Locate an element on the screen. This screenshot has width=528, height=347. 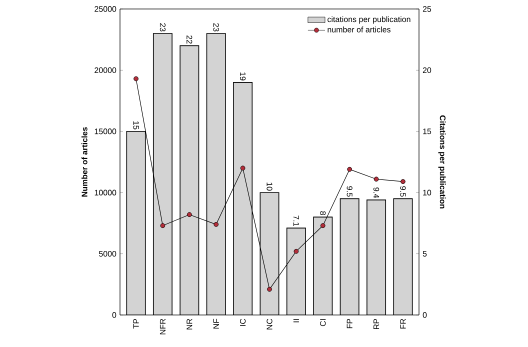
x-tick-label: FP is located at coordinates (349, 323).